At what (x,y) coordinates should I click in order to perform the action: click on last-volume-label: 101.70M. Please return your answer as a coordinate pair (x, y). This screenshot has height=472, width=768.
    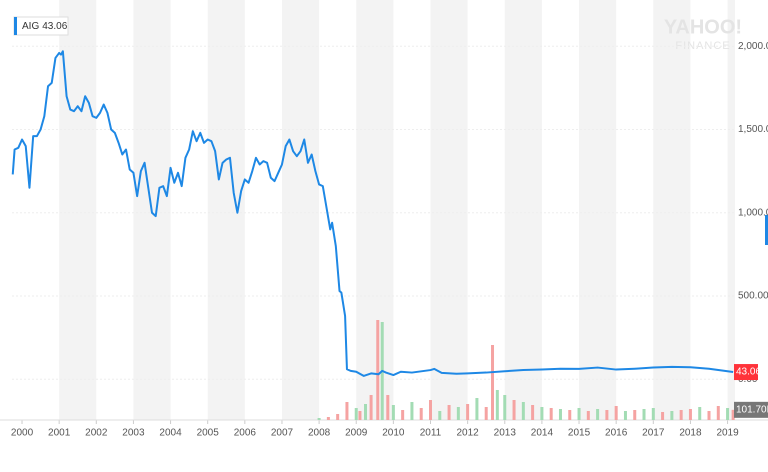
    Looking at the image, I should click on (752, 409).